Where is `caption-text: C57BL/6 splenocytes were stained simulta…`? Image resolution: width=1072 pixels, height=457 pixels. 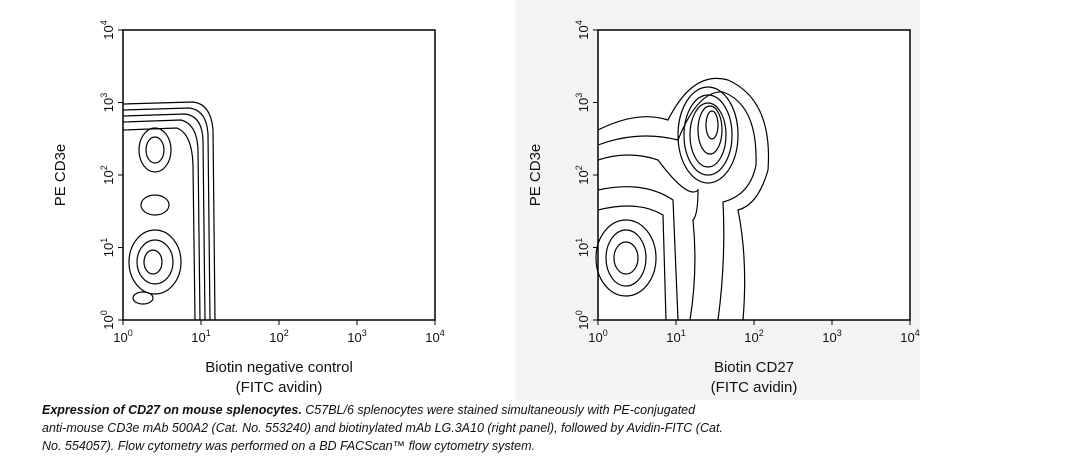 caption-text: C57BL/6 splenocytes were stained simulta… is located at coordinates (499, 410).